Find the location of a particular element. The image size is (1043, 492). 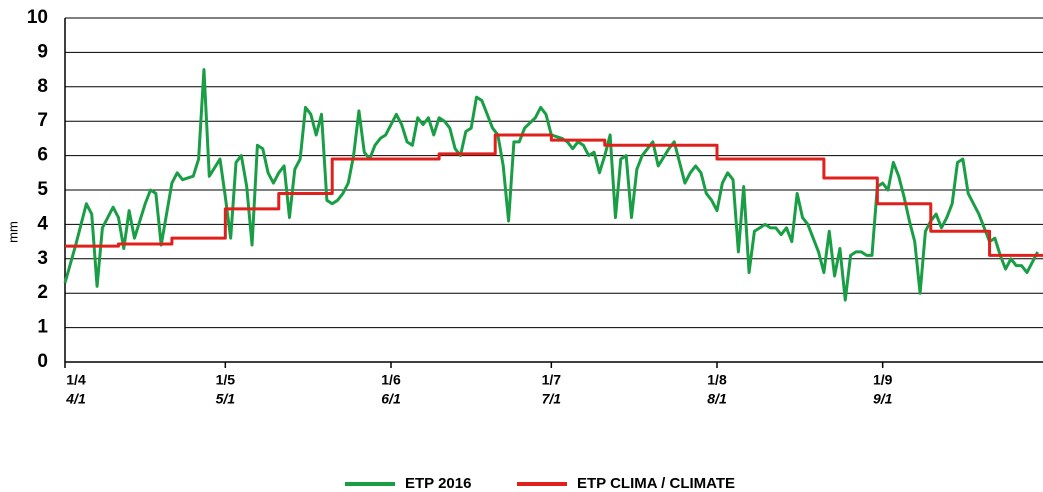

y-tick-label: 6 is located at coordinates (42, 155).